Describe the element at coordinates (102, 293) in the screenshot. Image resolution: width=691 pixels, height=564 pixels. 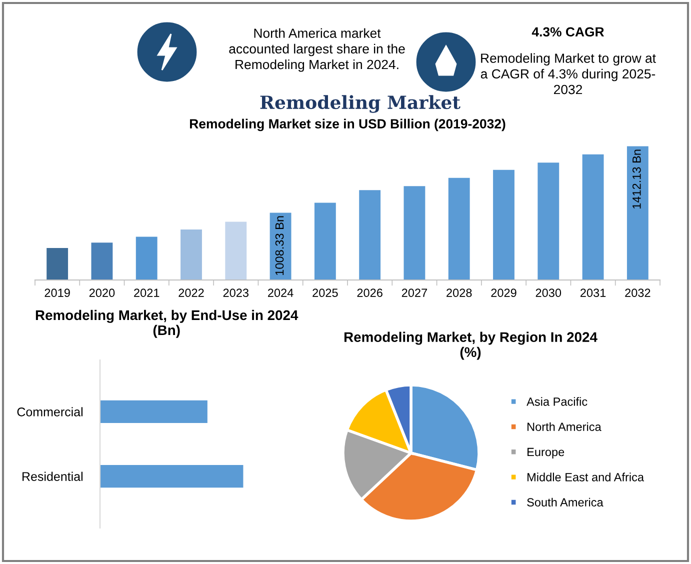
I see `x-tick-label: 2020` at that location.